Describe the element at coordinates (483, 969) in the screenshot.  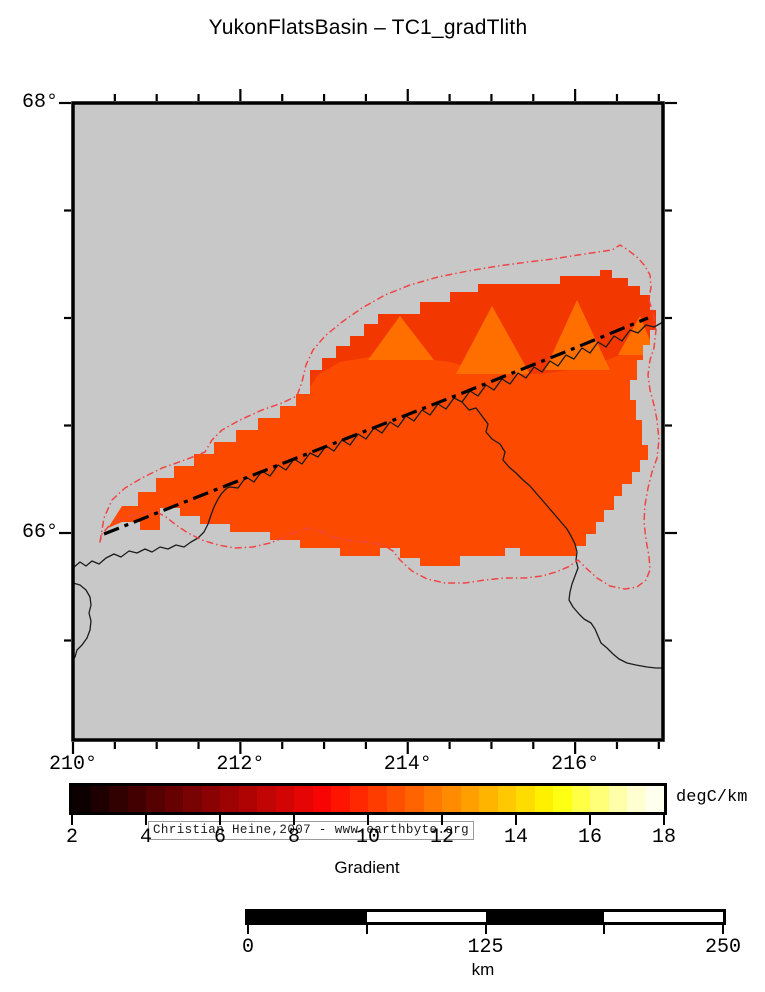
I see `scalebar-unit-label: km` at that location.